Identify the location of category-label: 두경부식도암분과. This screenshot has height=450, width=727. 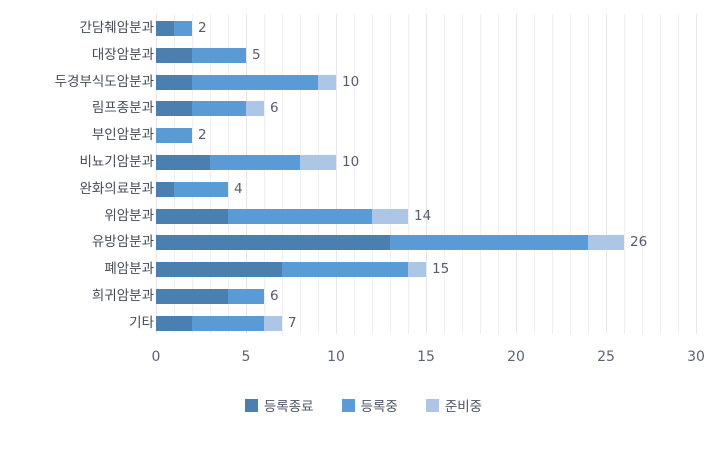
(104, 81).